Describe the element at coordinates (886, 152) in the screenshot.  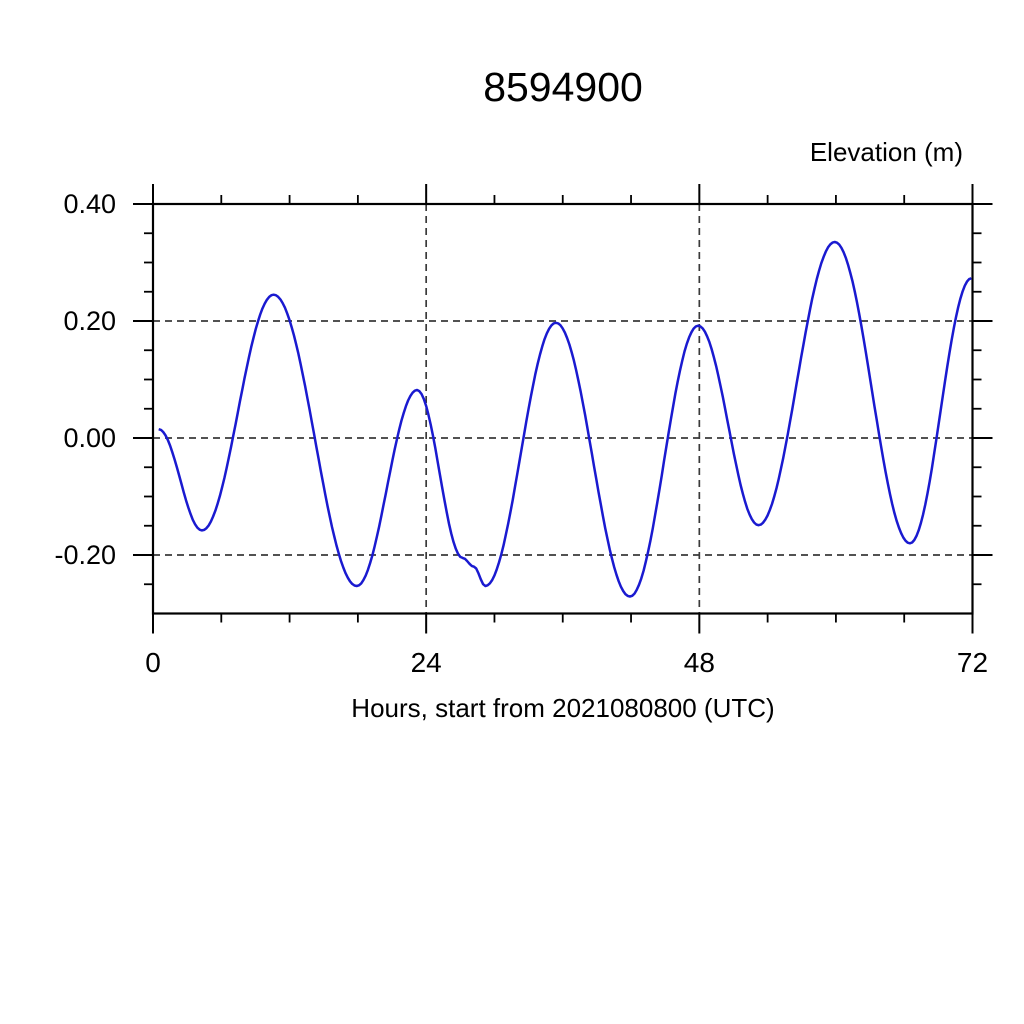
I see `y-axis-title: Elevation (m)` at that location.